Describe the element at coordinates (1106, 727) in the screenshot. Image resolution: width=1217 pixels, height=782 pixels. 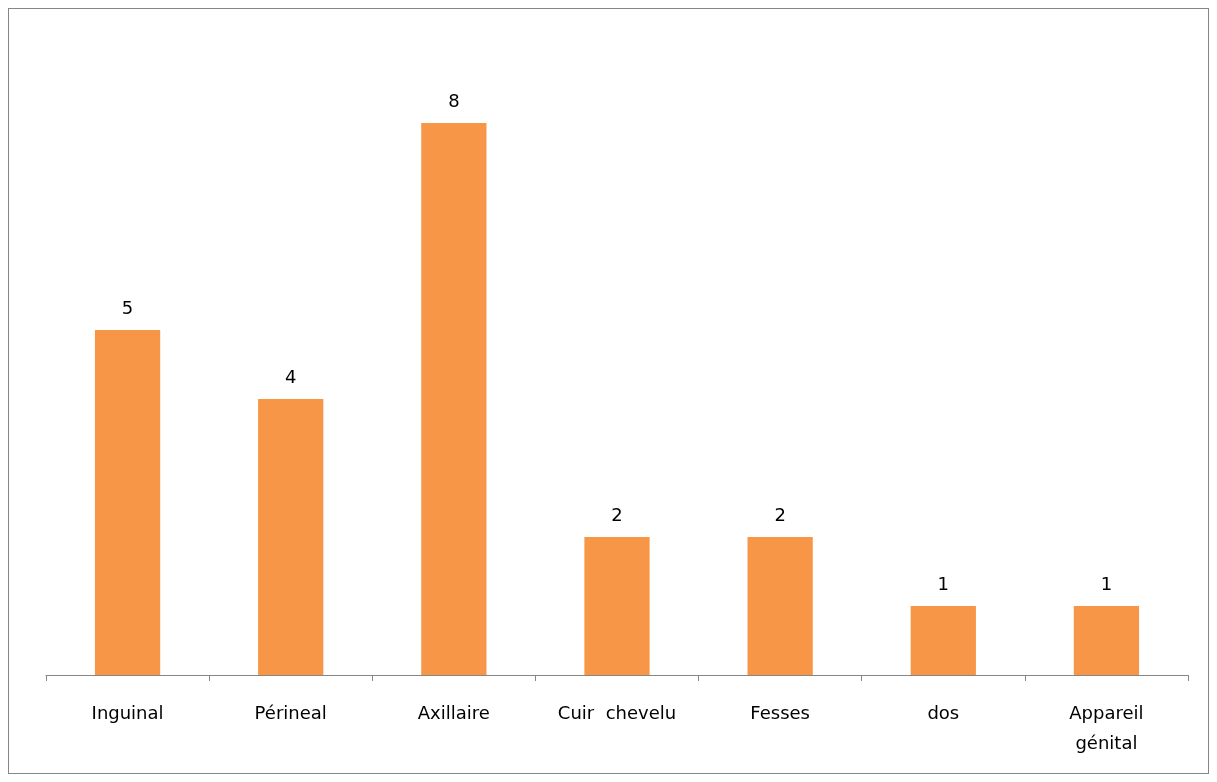
I see `x-tick-label: Appareil génital` at that location.